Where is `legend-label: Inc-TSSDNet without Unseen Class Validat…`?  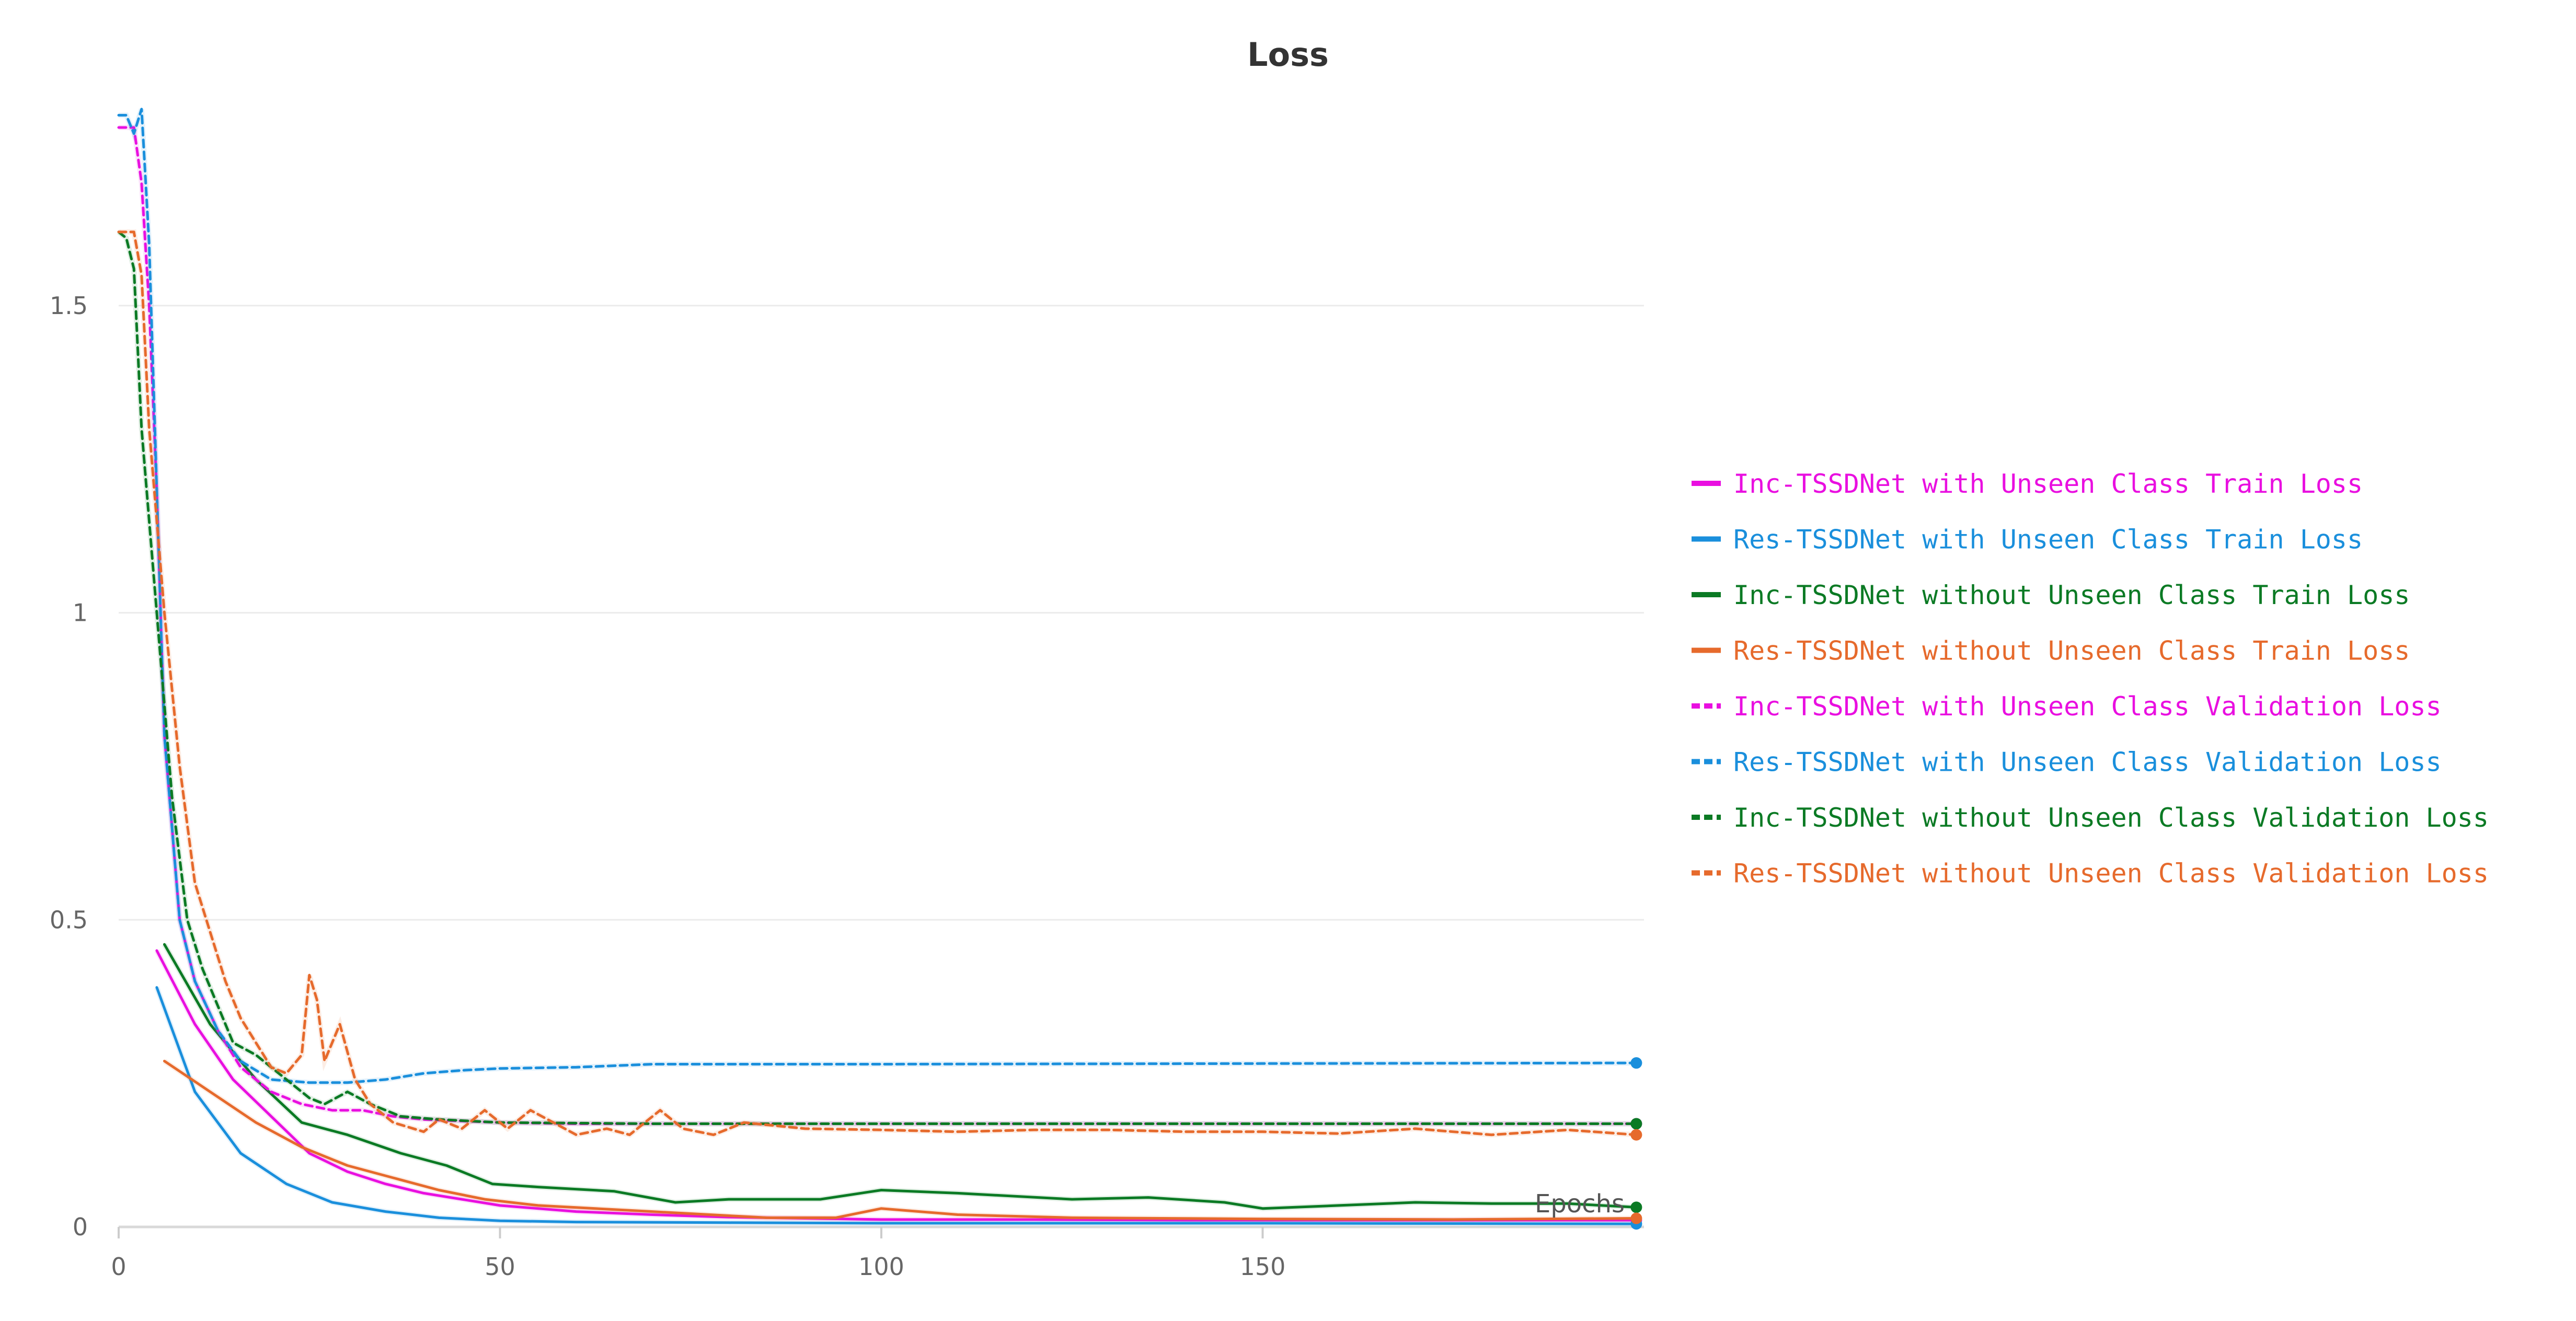
legend-label: Inc-TSSDNet without Unseen Class Validat… is located at coordinates (2111, 818).